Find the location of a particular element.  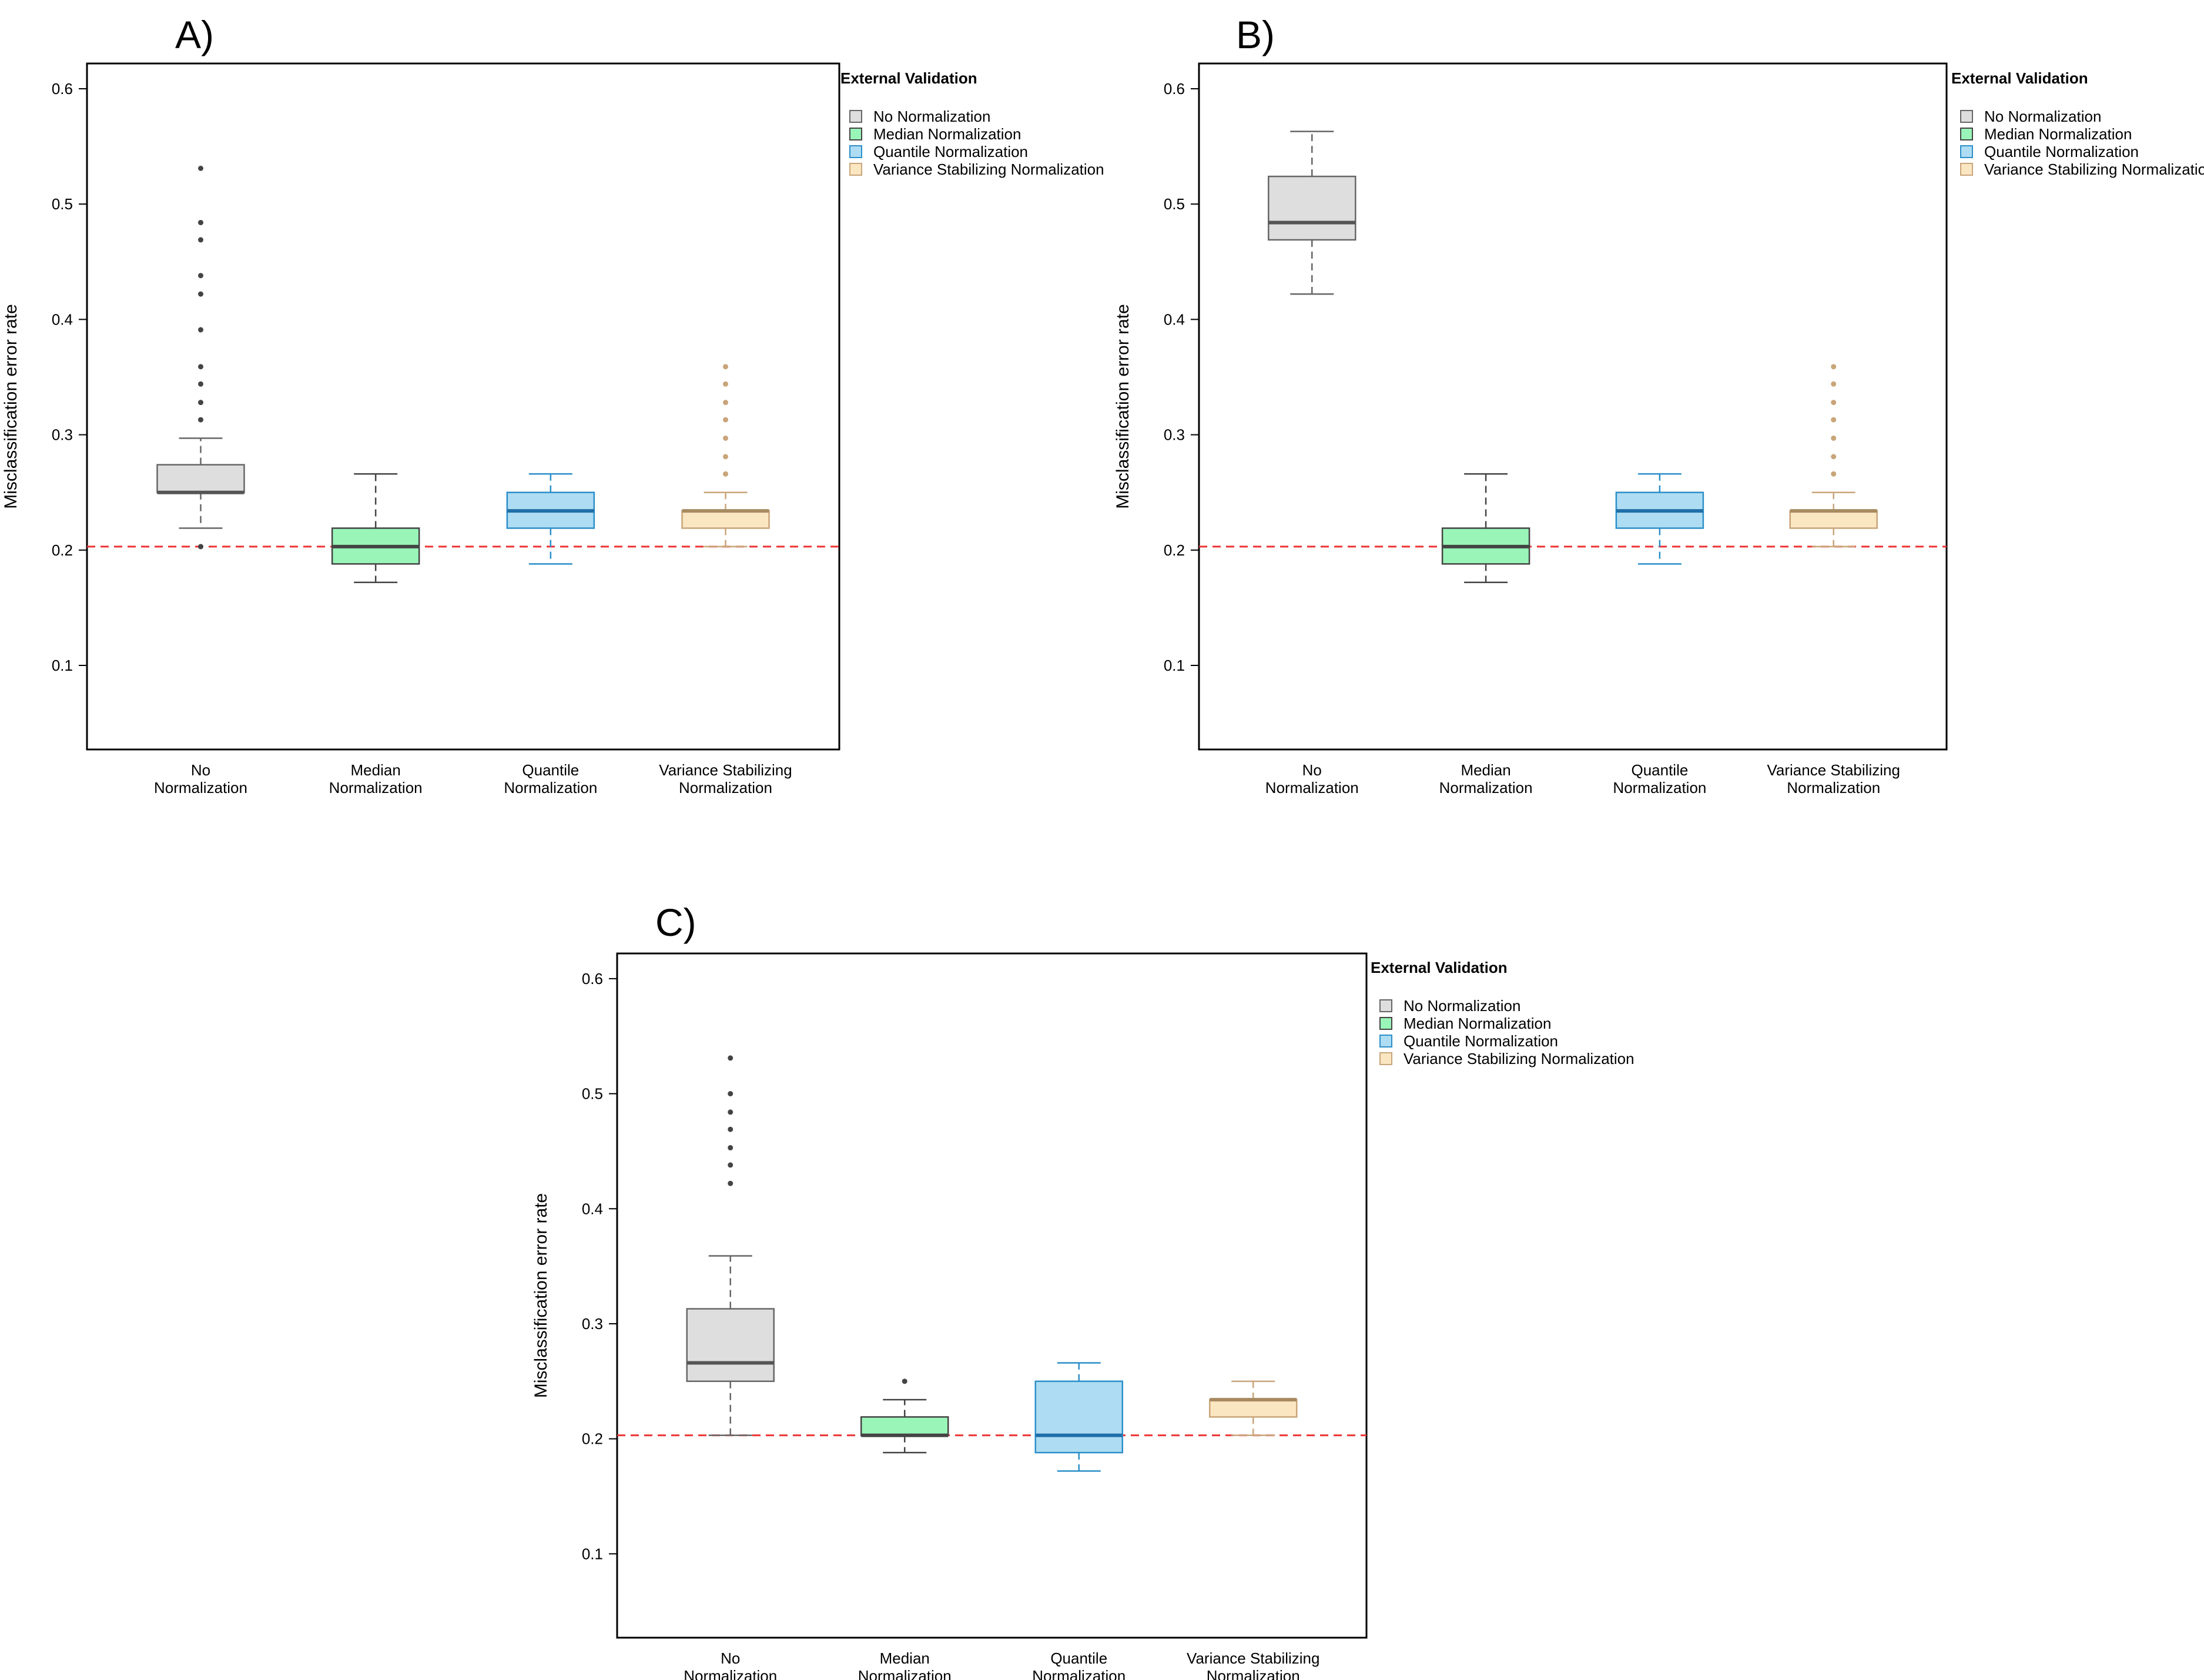

box-variance-stabilizing-normalization is located at coordinates (1833, 456).